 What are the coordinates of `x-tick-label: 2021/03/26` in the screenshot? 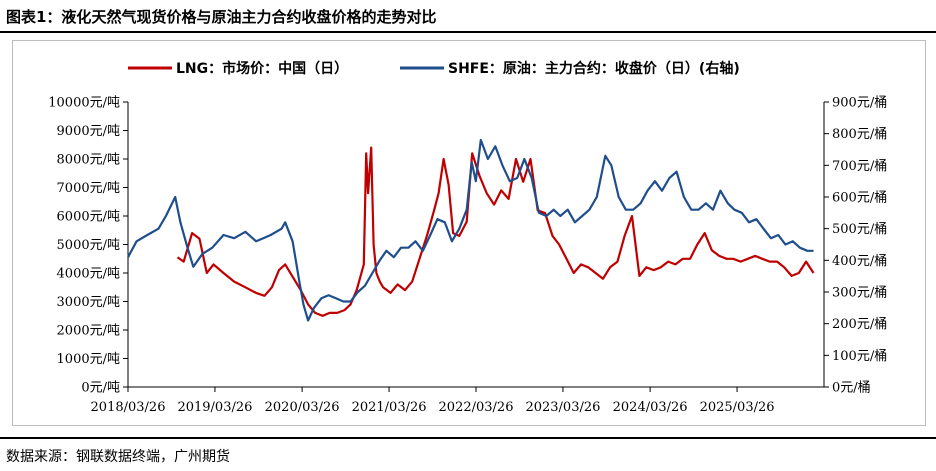 It's located at (389, 407).